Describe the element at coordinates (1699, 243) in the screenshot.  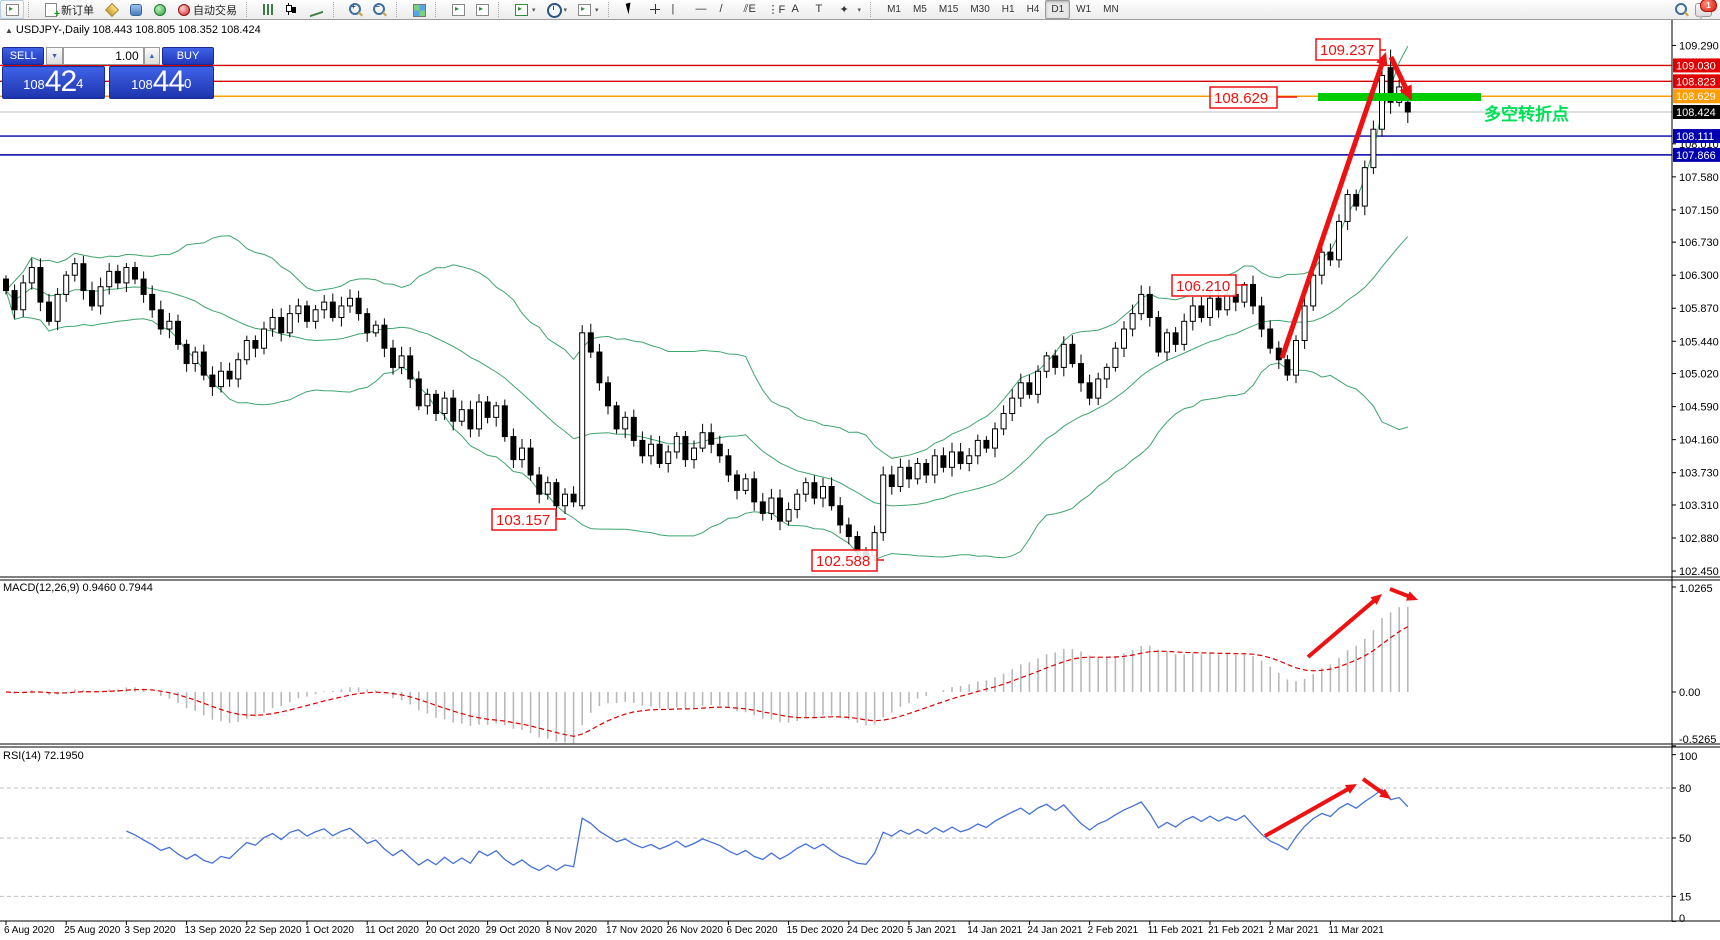
I see `price-tick-label: 106.730` at that location.